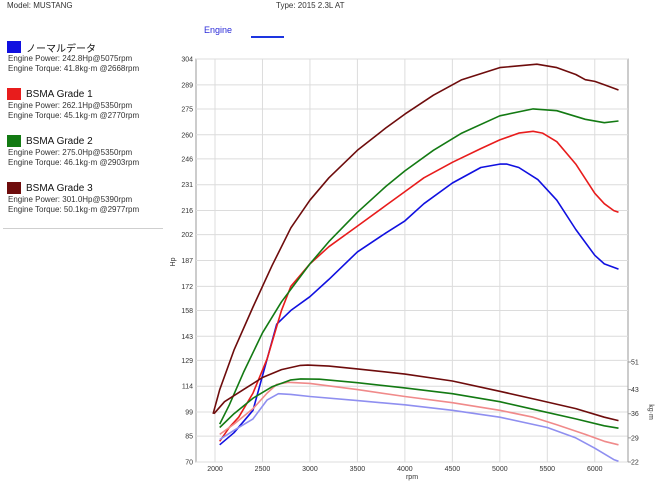 Image resolution: width=660 pixels, height=483 pixels. I want to click on x-tick-label: 3500, so click(358, 469).